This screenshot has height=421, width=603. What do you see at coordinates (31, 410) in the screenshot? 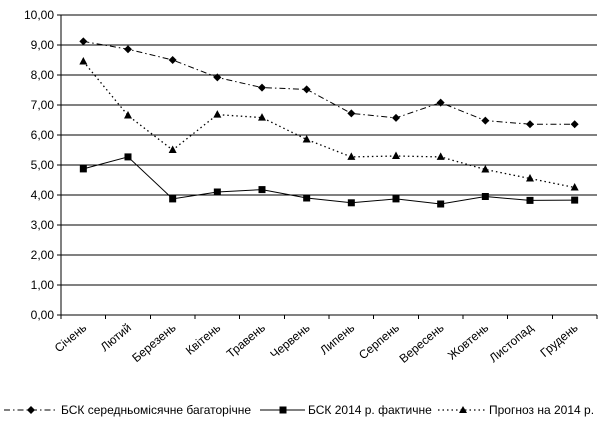
I see `legend-marker-diamond-icon` at bounding box center [31, 410].